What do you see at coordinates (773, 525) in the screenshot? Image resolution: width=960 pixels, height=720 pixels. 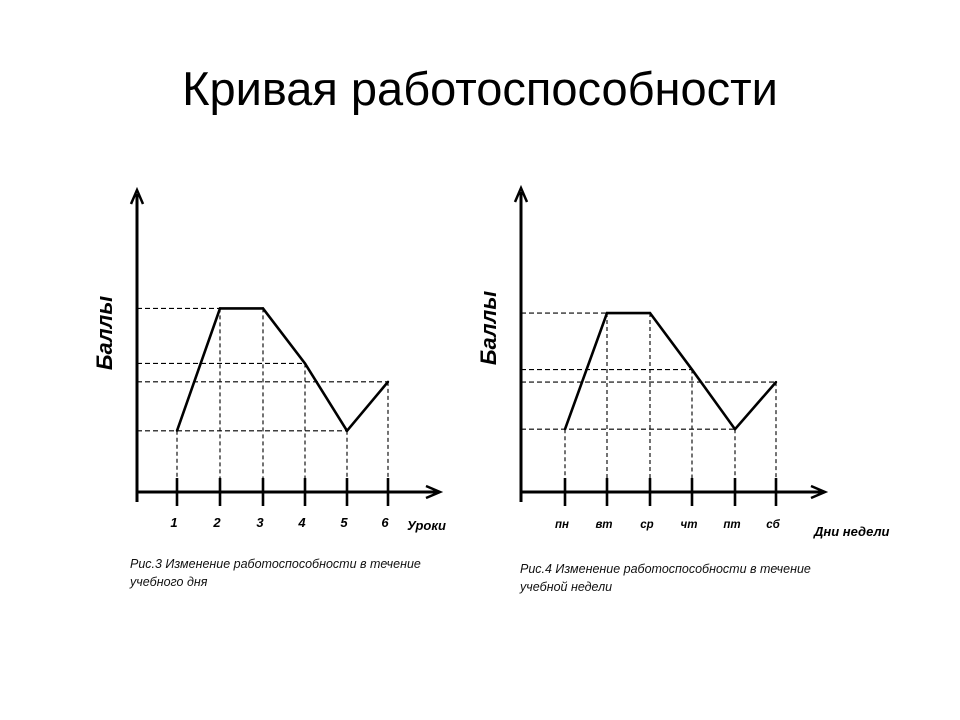 I see `x-tick-label: сб` at bounding box center [773, 525].